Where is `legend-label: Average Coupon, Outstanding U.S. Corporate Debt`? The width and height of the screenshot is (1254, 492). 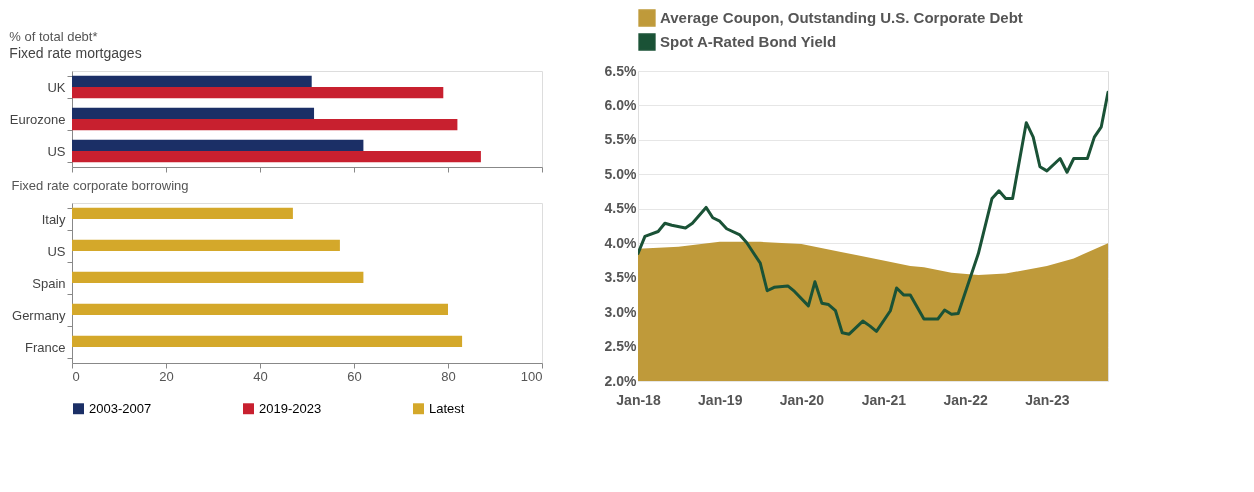
legend-label: Average Coupon, Outstanding U.S. Corporate Debt is located at coordinates (841, 17).